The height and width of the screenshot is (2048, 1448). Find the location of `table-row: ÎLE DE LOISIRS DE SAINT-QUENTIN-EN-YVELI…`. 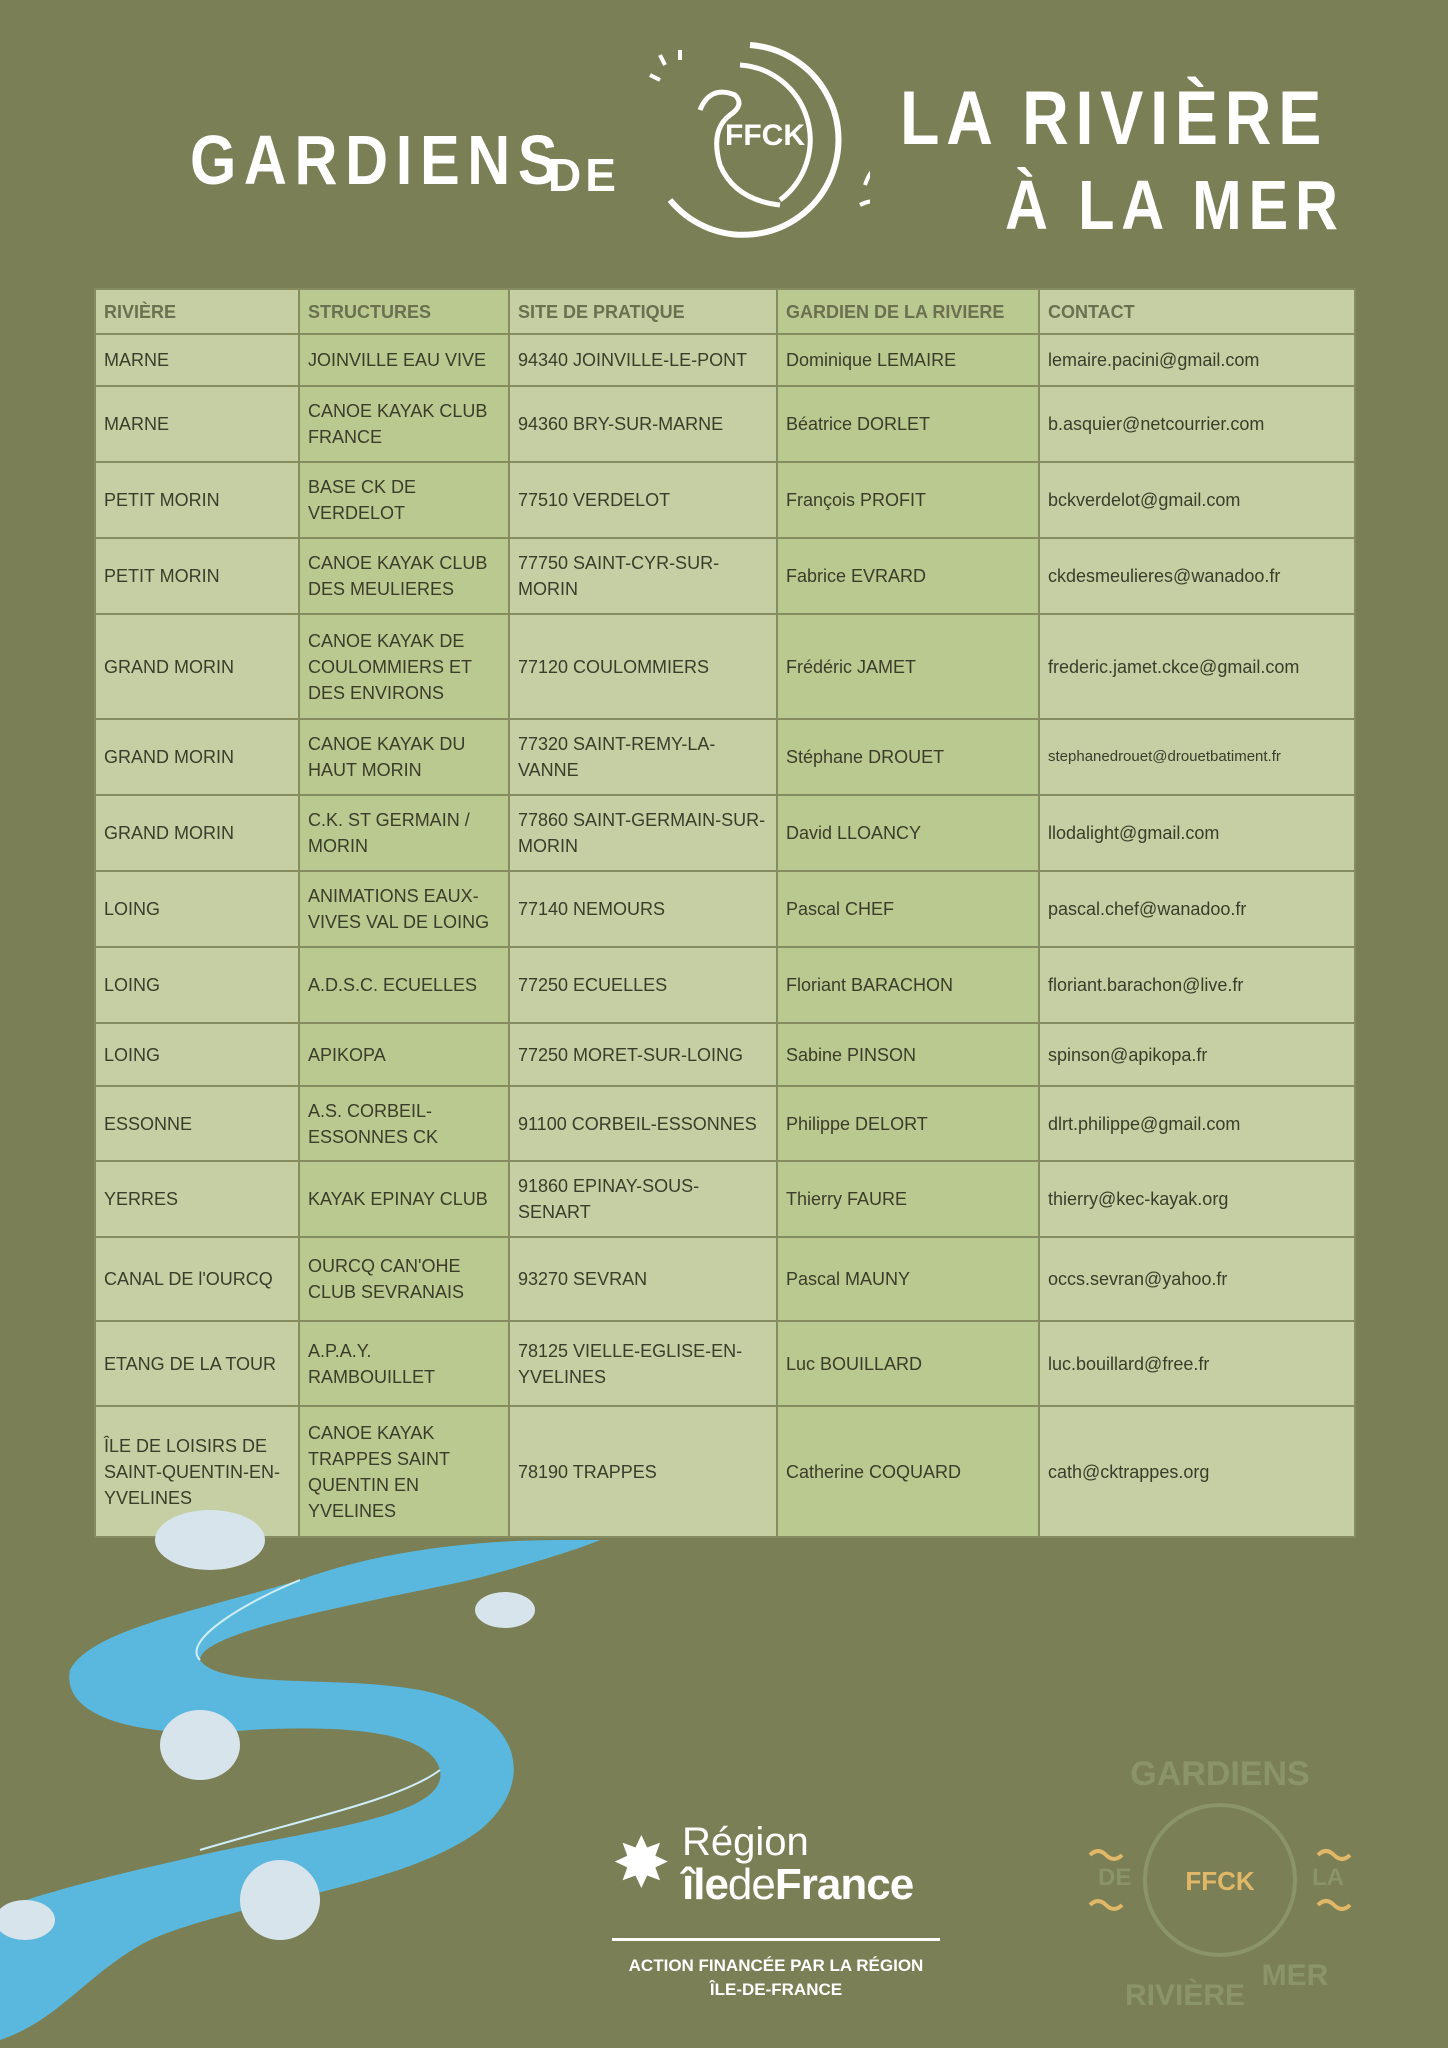

table-row: ÎLE DE LOISIRS DE SAINT-QUENTIN-EN-YVELI… is located at coordinates (725, 1471).